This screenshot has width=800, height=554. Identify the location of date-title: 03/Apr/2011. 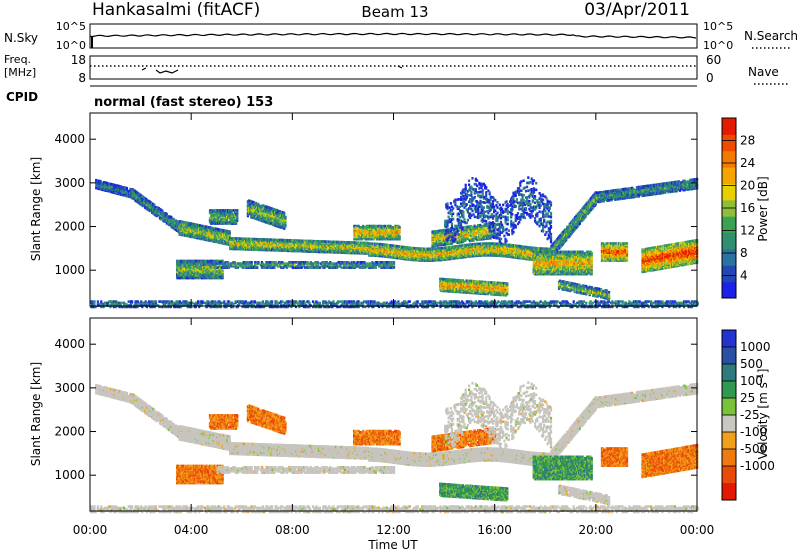
(637, 10).